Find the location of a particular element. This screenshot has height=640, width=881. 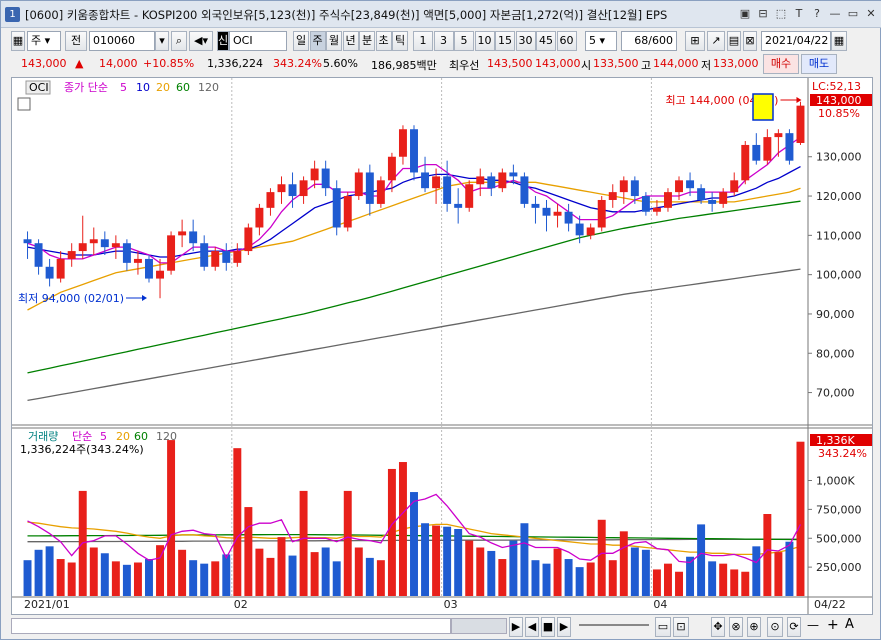

settings-icon: ⊠ is located at coordinates (750, 41).